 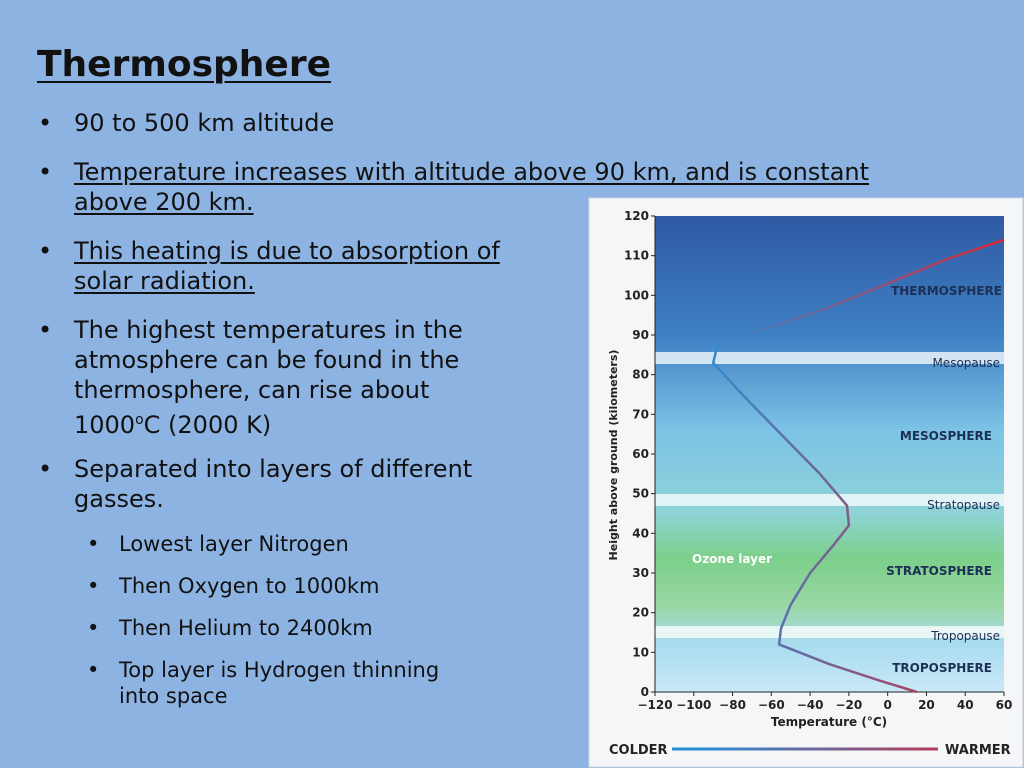 I want to click on y-tick-label: 110, so click(x=636, y=256).